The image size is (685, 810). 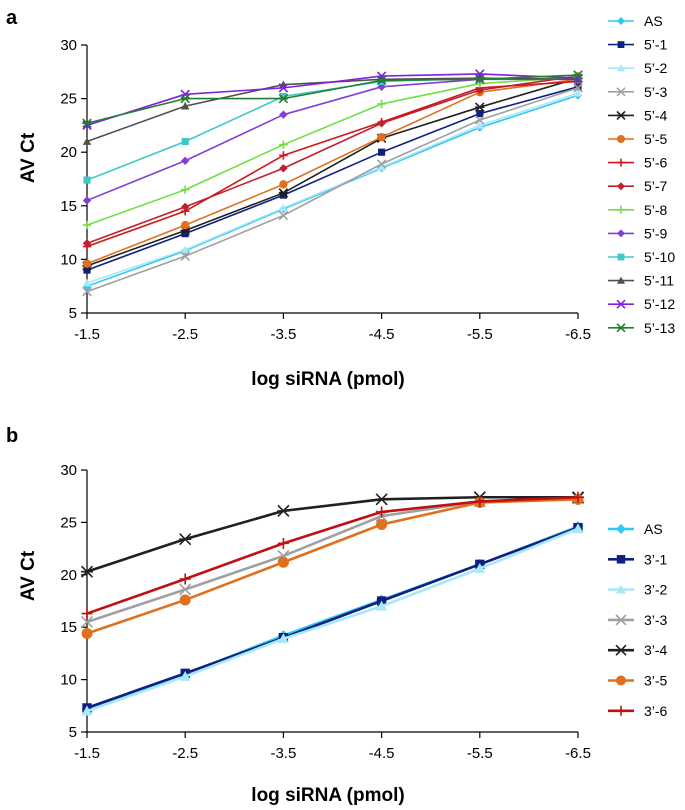 What do you see at coordinates (638, 590) in the screenshot?
I see `legend-item: 3’-2` at bounding box center [638, 590].